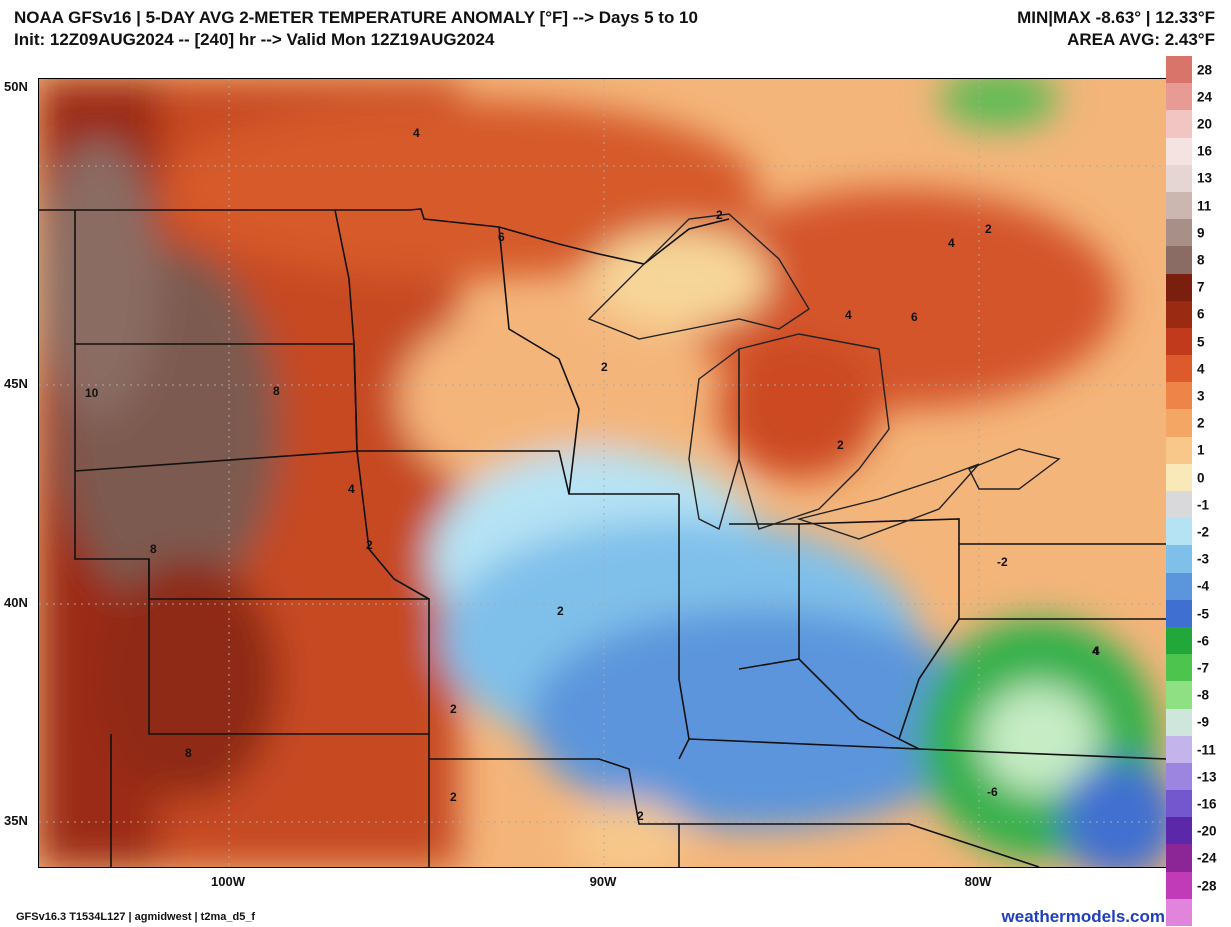  I want to click on colorbar-label: -3, so click(1203, 559).